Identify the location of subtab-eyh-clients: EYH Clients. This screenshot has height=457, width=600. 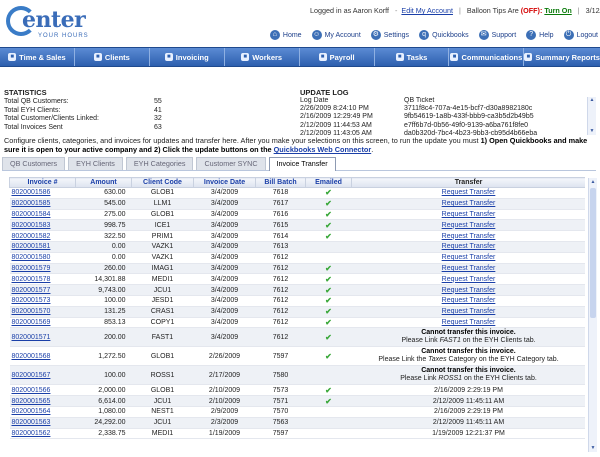
(95, 163).